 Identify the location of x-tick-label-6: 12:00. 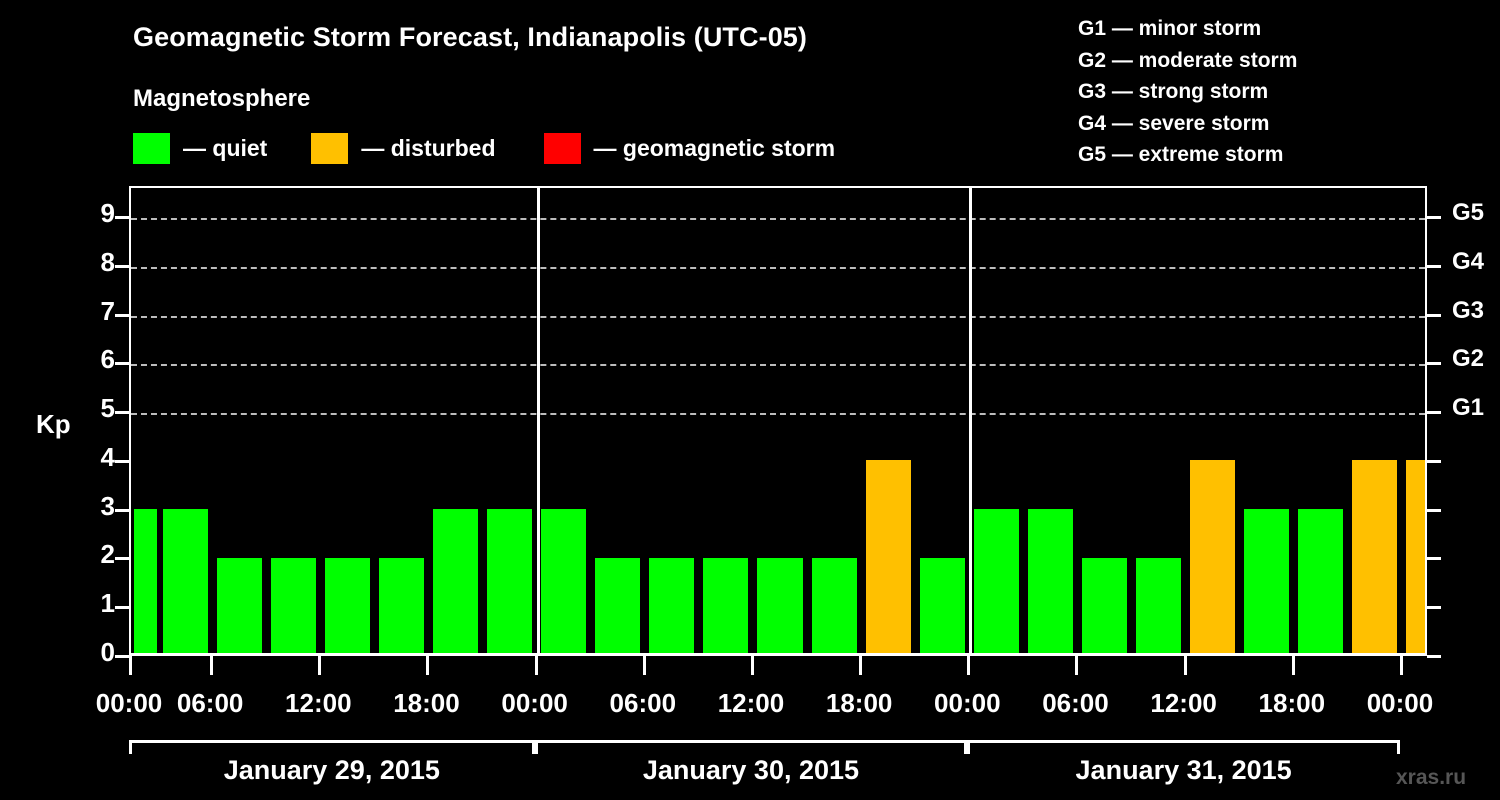
(751, 703).